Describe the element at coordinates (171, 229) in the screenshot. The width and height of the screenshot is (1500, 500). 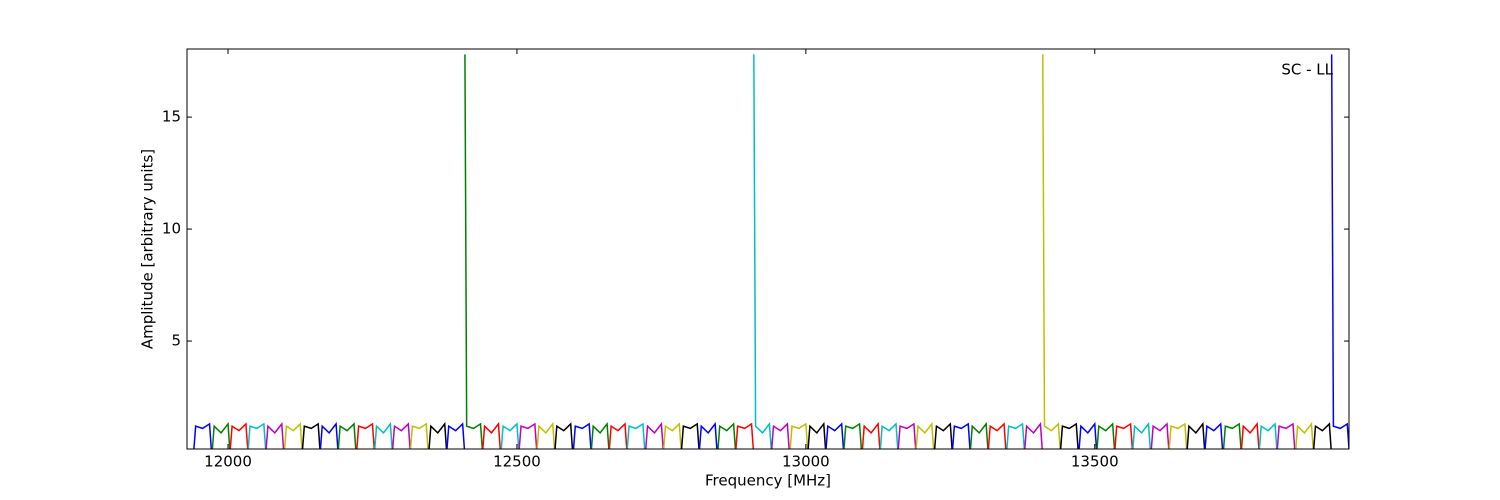
I see `y-tick-label: 10` at that location.